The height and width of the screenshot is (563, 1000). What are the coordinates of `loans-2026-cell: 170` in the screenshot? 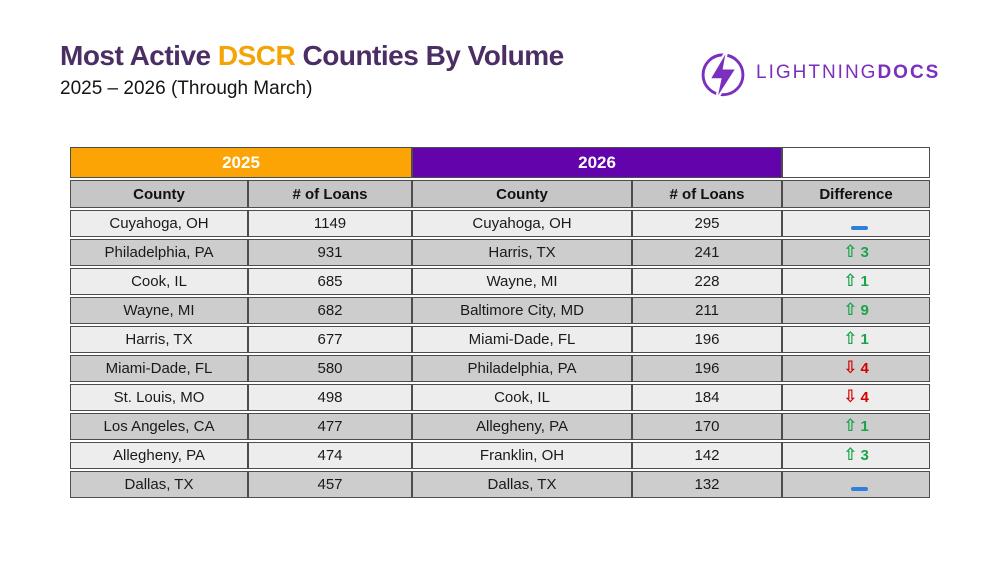 It's located at (707, 426).